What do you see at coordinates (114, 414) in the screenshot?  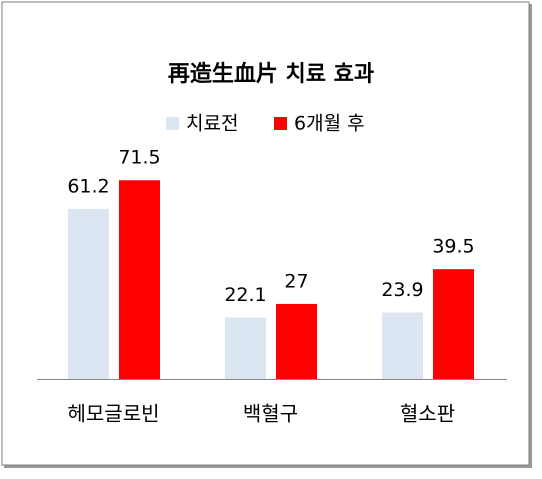 I see `x-tick-label: 헤모글로빈` at bounding box center [114, 414].